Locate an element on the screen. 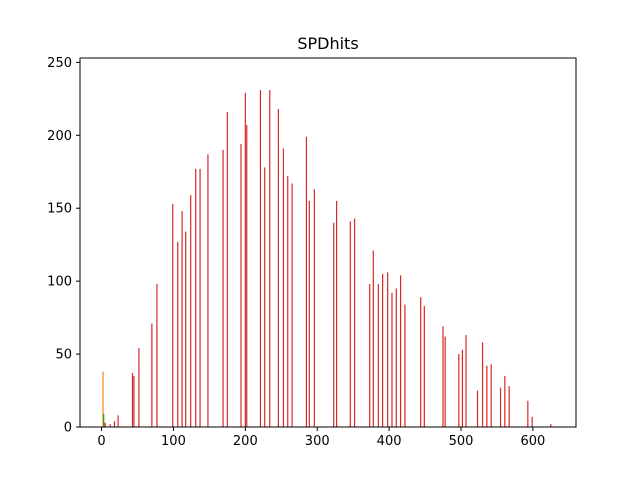 This screenshot has width=640, height=480. x-tick-label: 200 is located at coordinates (245, 441).